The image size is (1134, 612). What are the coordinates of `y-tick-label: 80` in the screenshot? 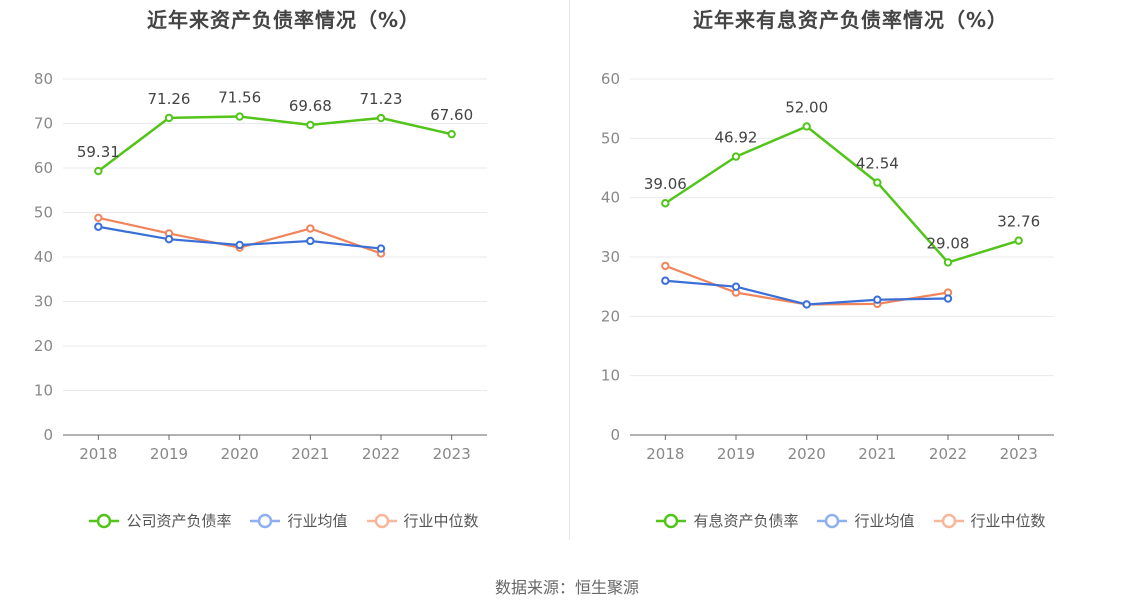 It's located at (43, 79).